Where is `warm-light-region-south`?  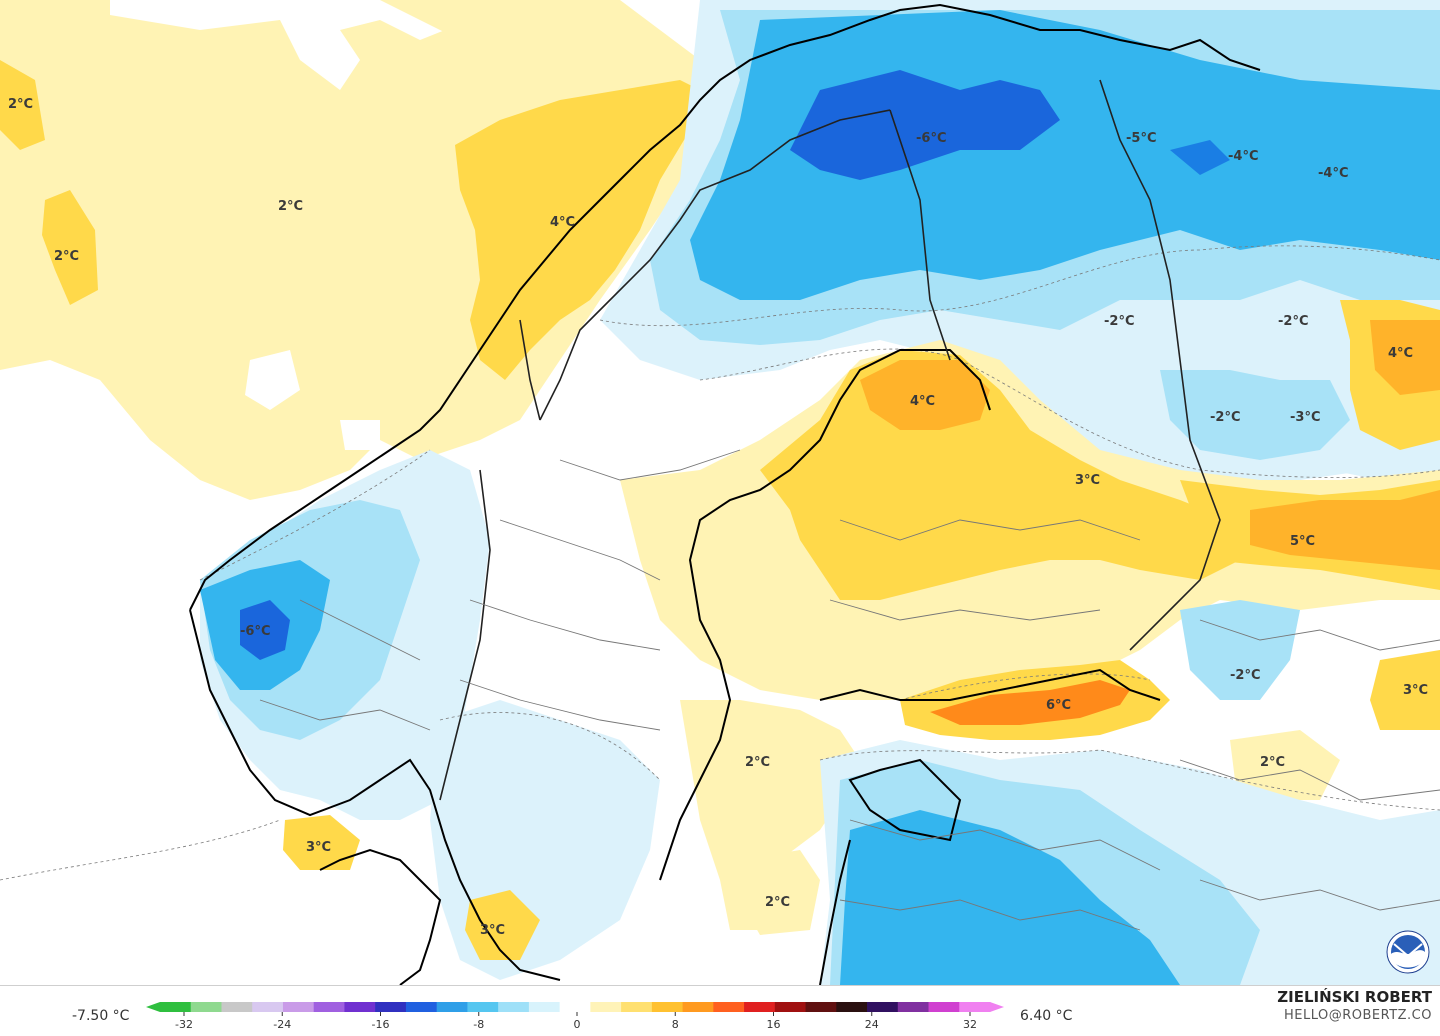
warm-light-region-south is located at coordinates (780, 892).